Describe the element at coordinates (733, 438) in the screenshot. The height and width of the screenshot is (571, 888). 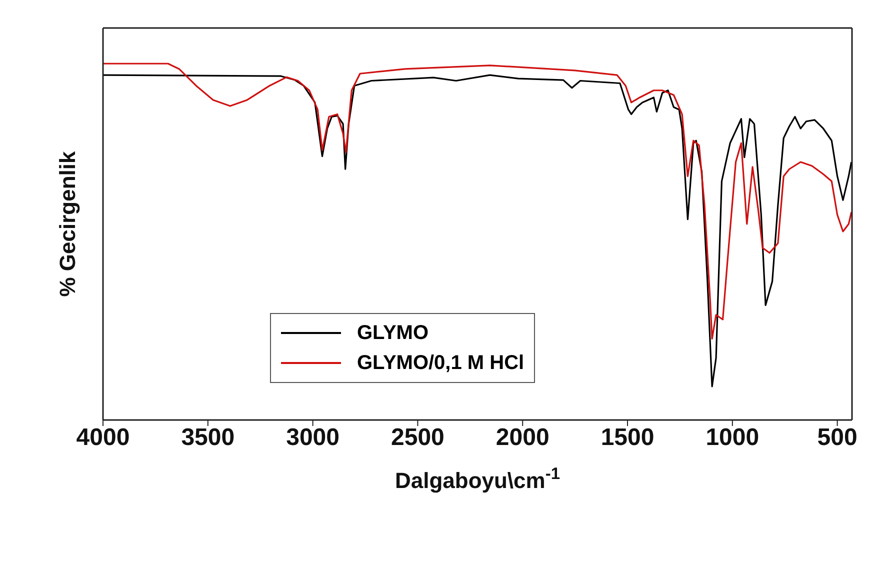
I see `x-tick-label: 1000` at that location.